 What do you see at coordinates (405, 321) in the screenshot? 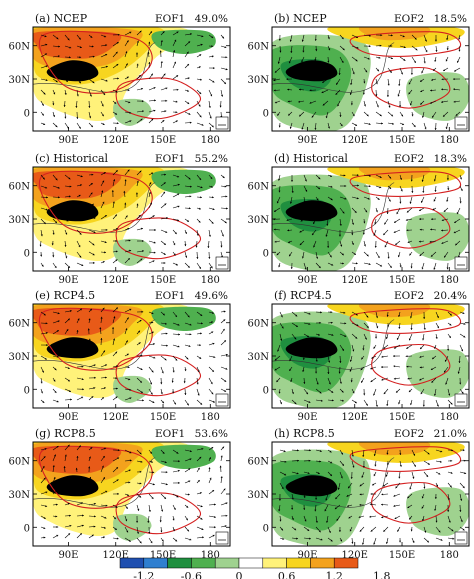
I see `contour-line` at bounding box center [405, 321].